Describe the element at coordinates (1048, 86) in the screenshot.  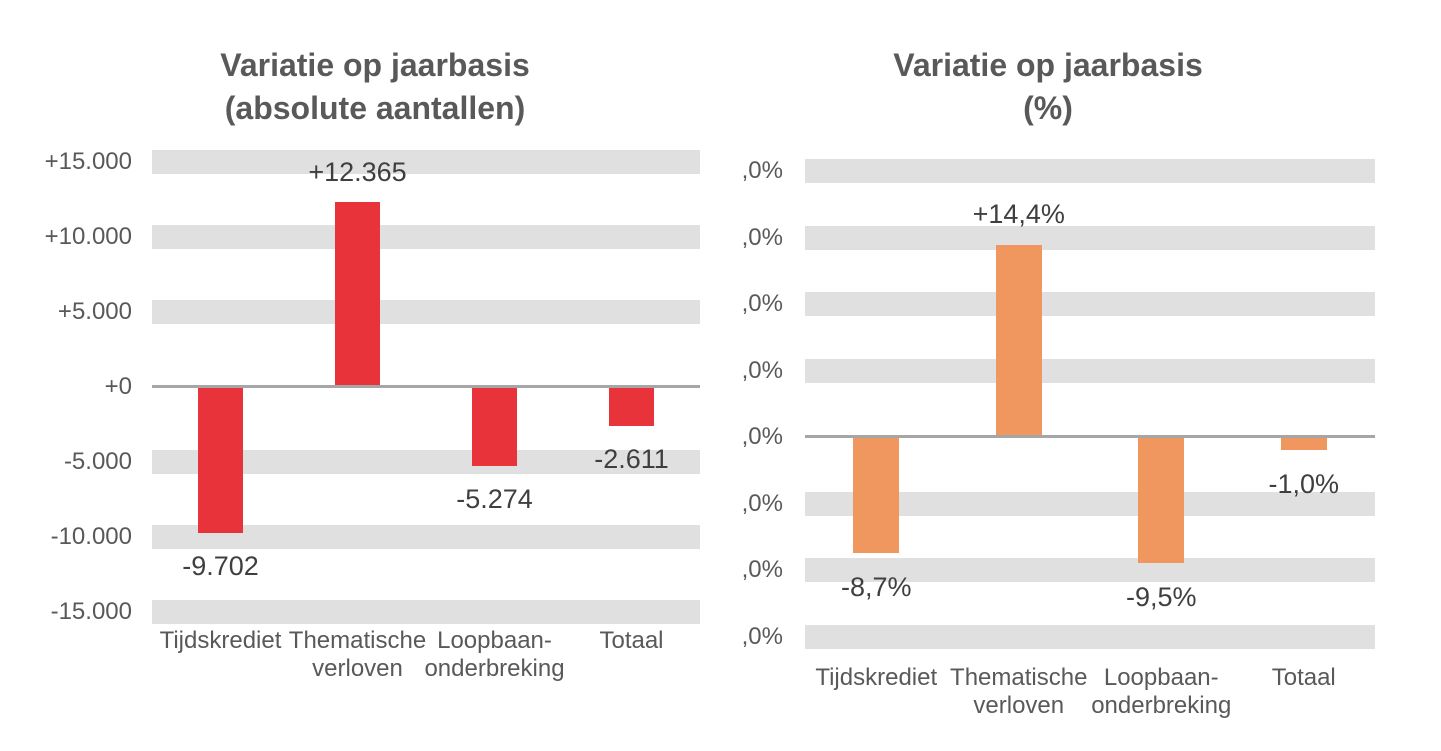
I see `right-chart-title: Variatie op jaarbasis (%)` at that location.